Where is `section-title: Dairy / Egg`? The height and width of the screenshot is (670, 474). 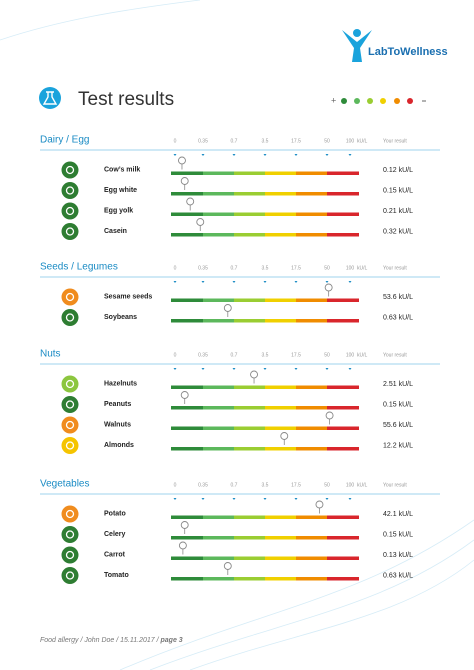 section-title: Dairy / Egg is located at coordinates (64, 140).